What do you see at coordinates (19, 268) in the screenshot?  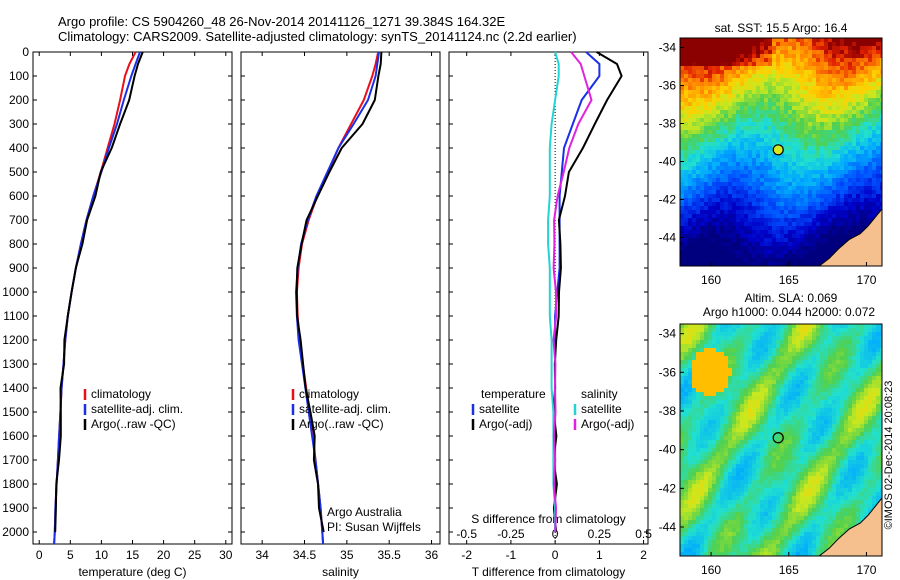 I see `y-tick-label: 900` at bounding box center [19, 268].